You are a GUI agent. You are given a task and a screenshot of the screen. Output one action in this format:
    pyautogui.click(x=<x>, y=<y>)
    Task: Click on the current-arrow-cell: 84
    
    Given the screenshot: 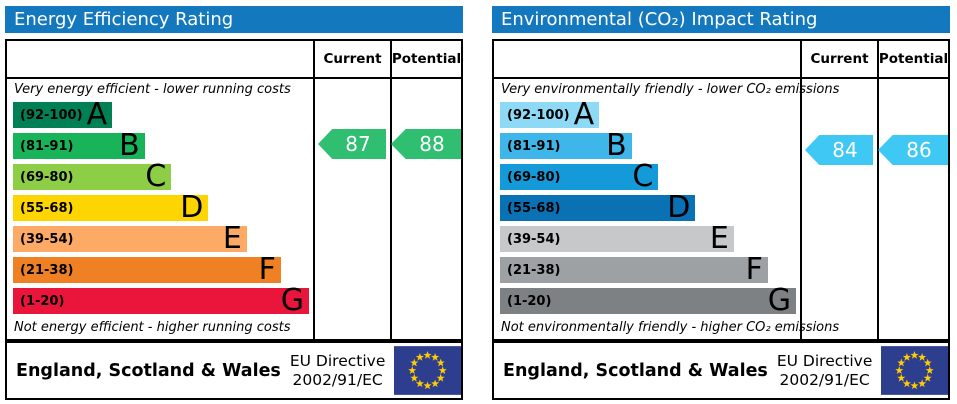 What is the action you would take?
    pyautogui.click(x=838, y=209)
    